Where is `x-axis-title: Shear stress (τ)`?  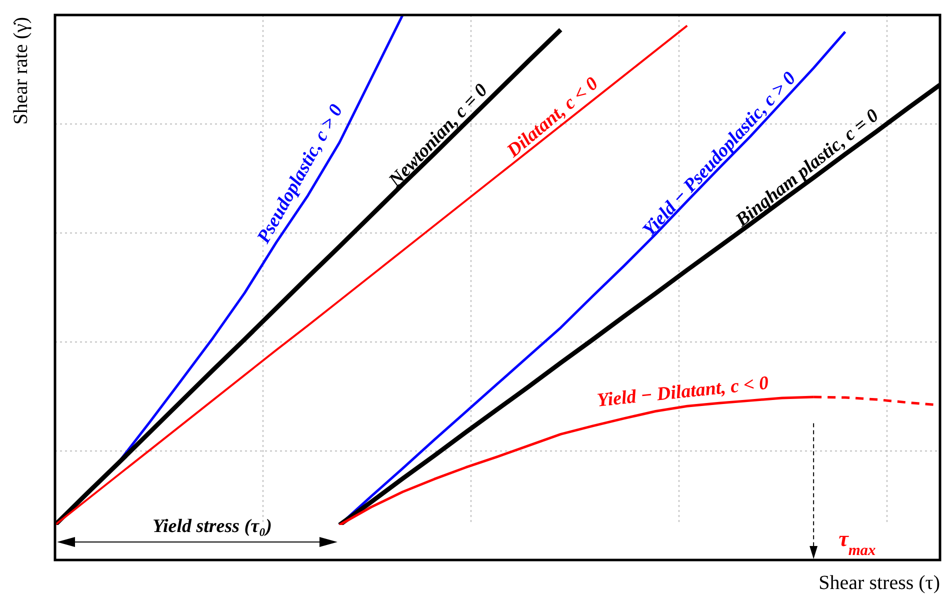 x-axis-title: Shear stress (τ) is located at coordinates (879, 583).